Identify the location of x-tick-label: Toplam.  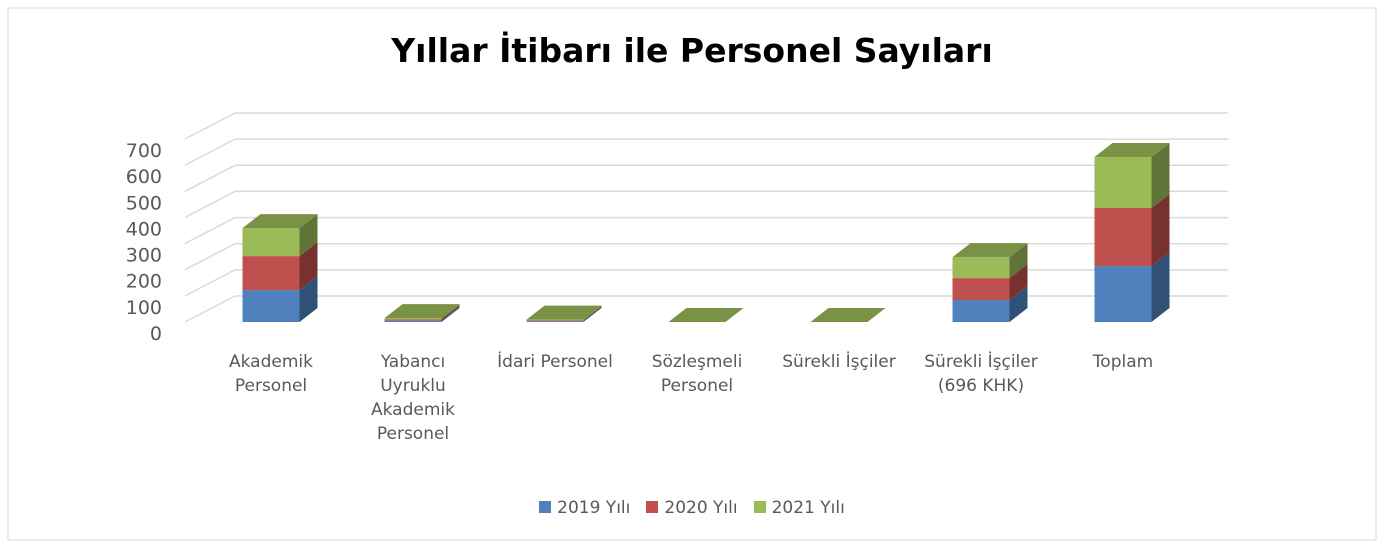
(1123, 362).